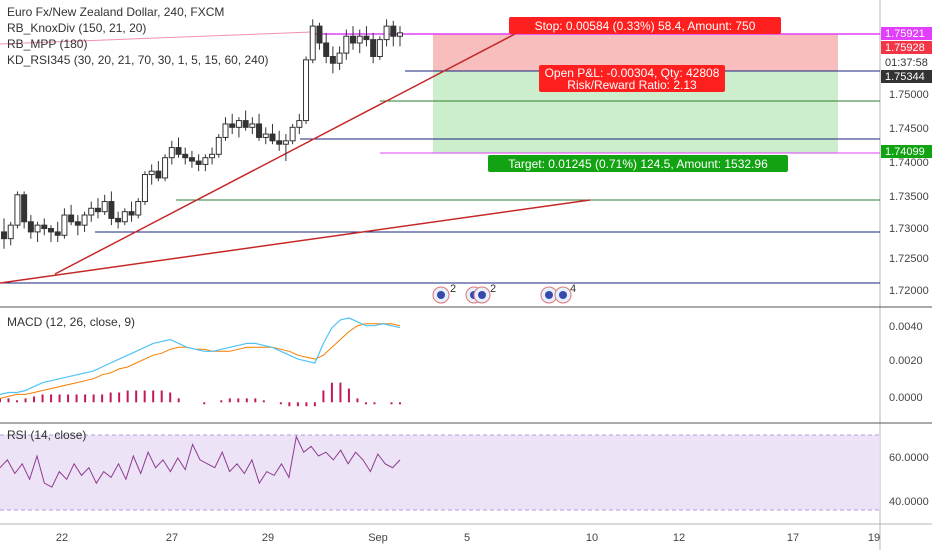  What do you see at coordinates (906, 151) in the screenshot?
I see `price-tag-target: 1.74099` at bounding box center [906, 151].